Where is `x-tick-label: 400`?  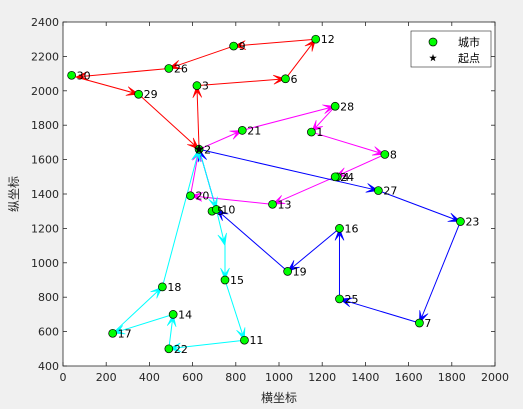
x-tick-label: 400 is located at coordinates (149, 377).